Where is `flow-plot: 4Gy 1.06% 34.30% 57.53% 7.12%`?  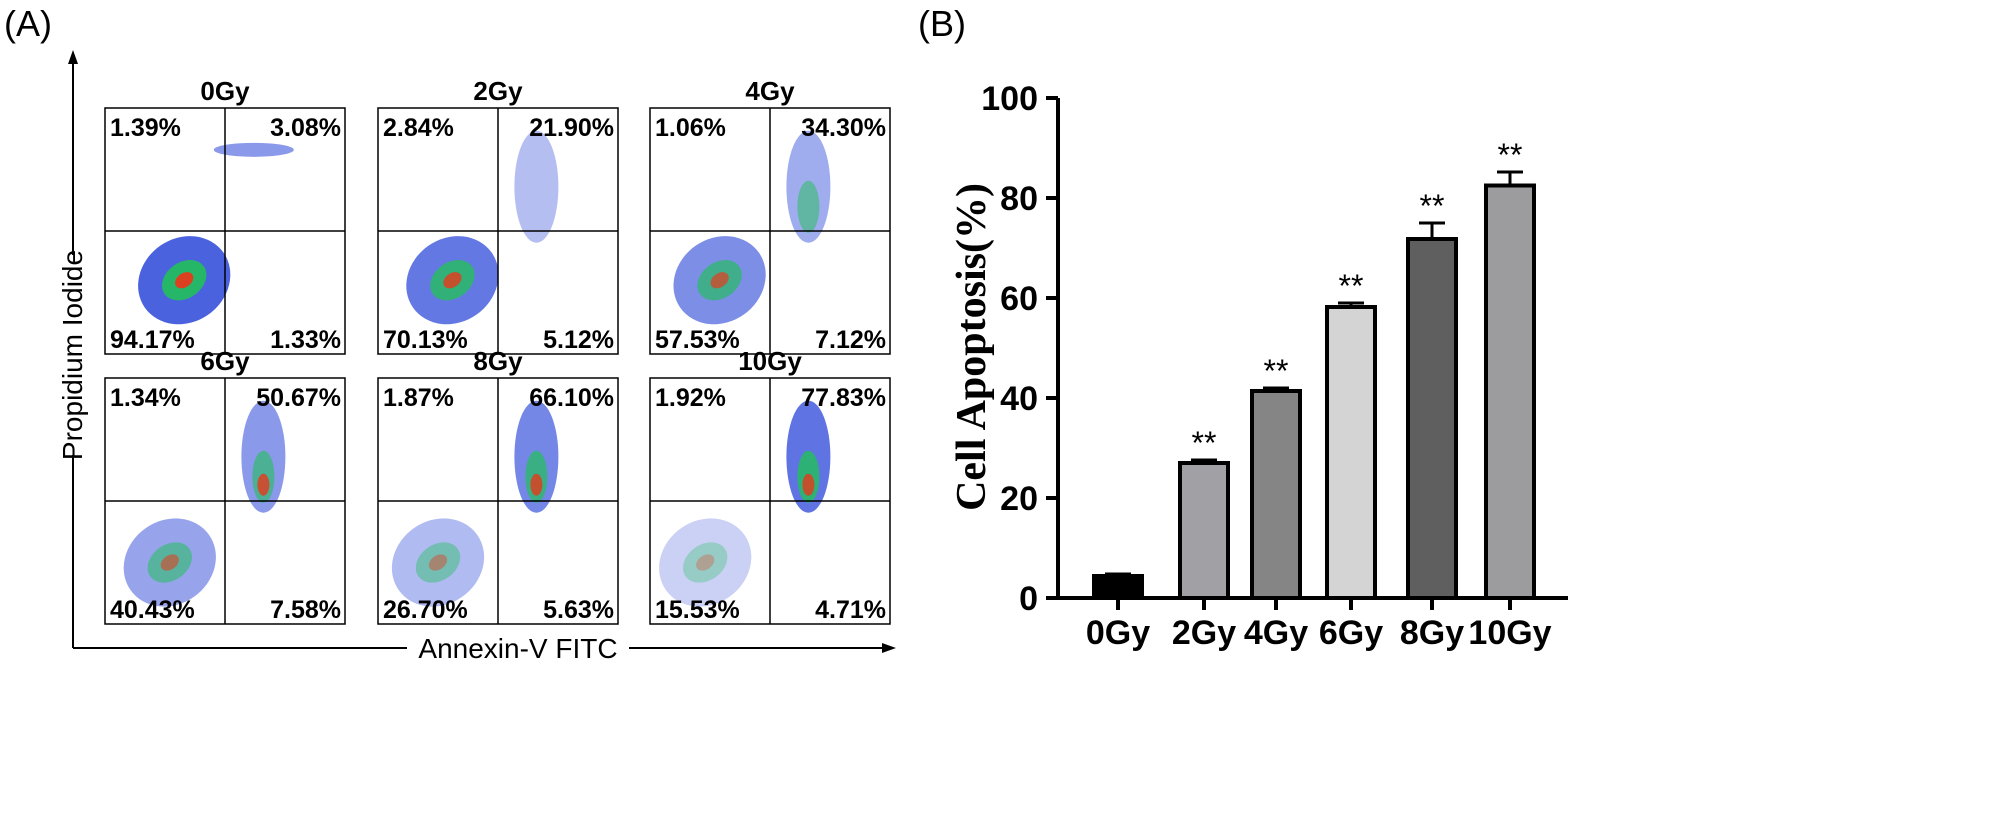
flow-plot: 4Gy 1.06% 34.30% 57.53% 7.12% is located at coordinates (770, 215).